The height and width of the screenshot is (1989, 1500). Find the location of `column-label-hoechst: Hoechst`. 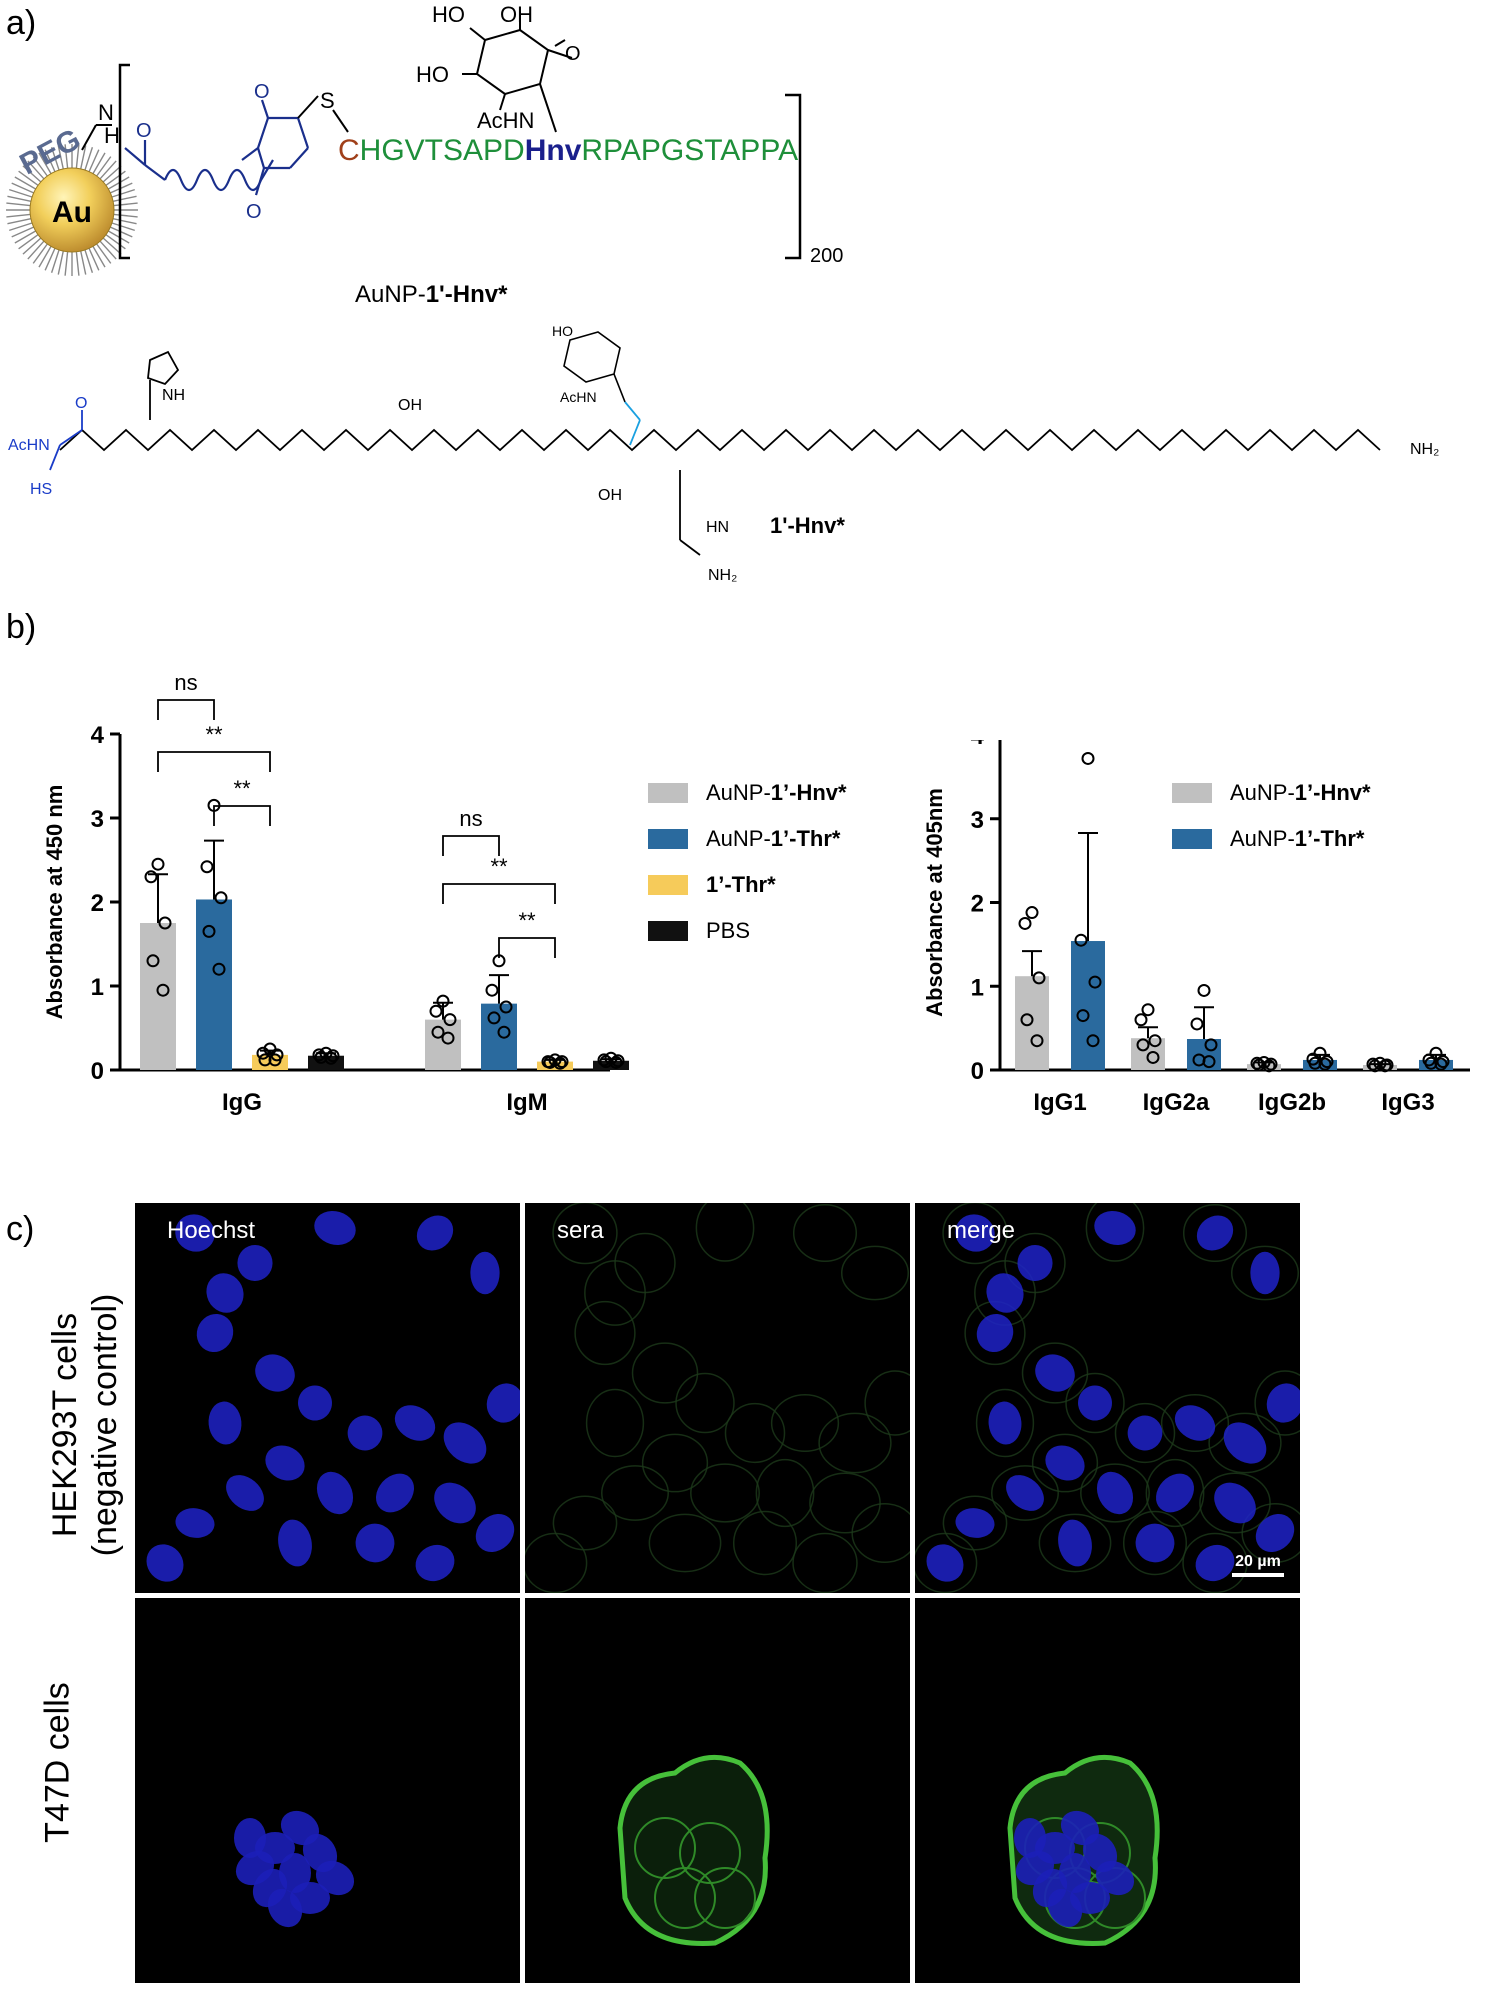

column-label-hoechst: Hoechst is located at coordinates (211, 1230).